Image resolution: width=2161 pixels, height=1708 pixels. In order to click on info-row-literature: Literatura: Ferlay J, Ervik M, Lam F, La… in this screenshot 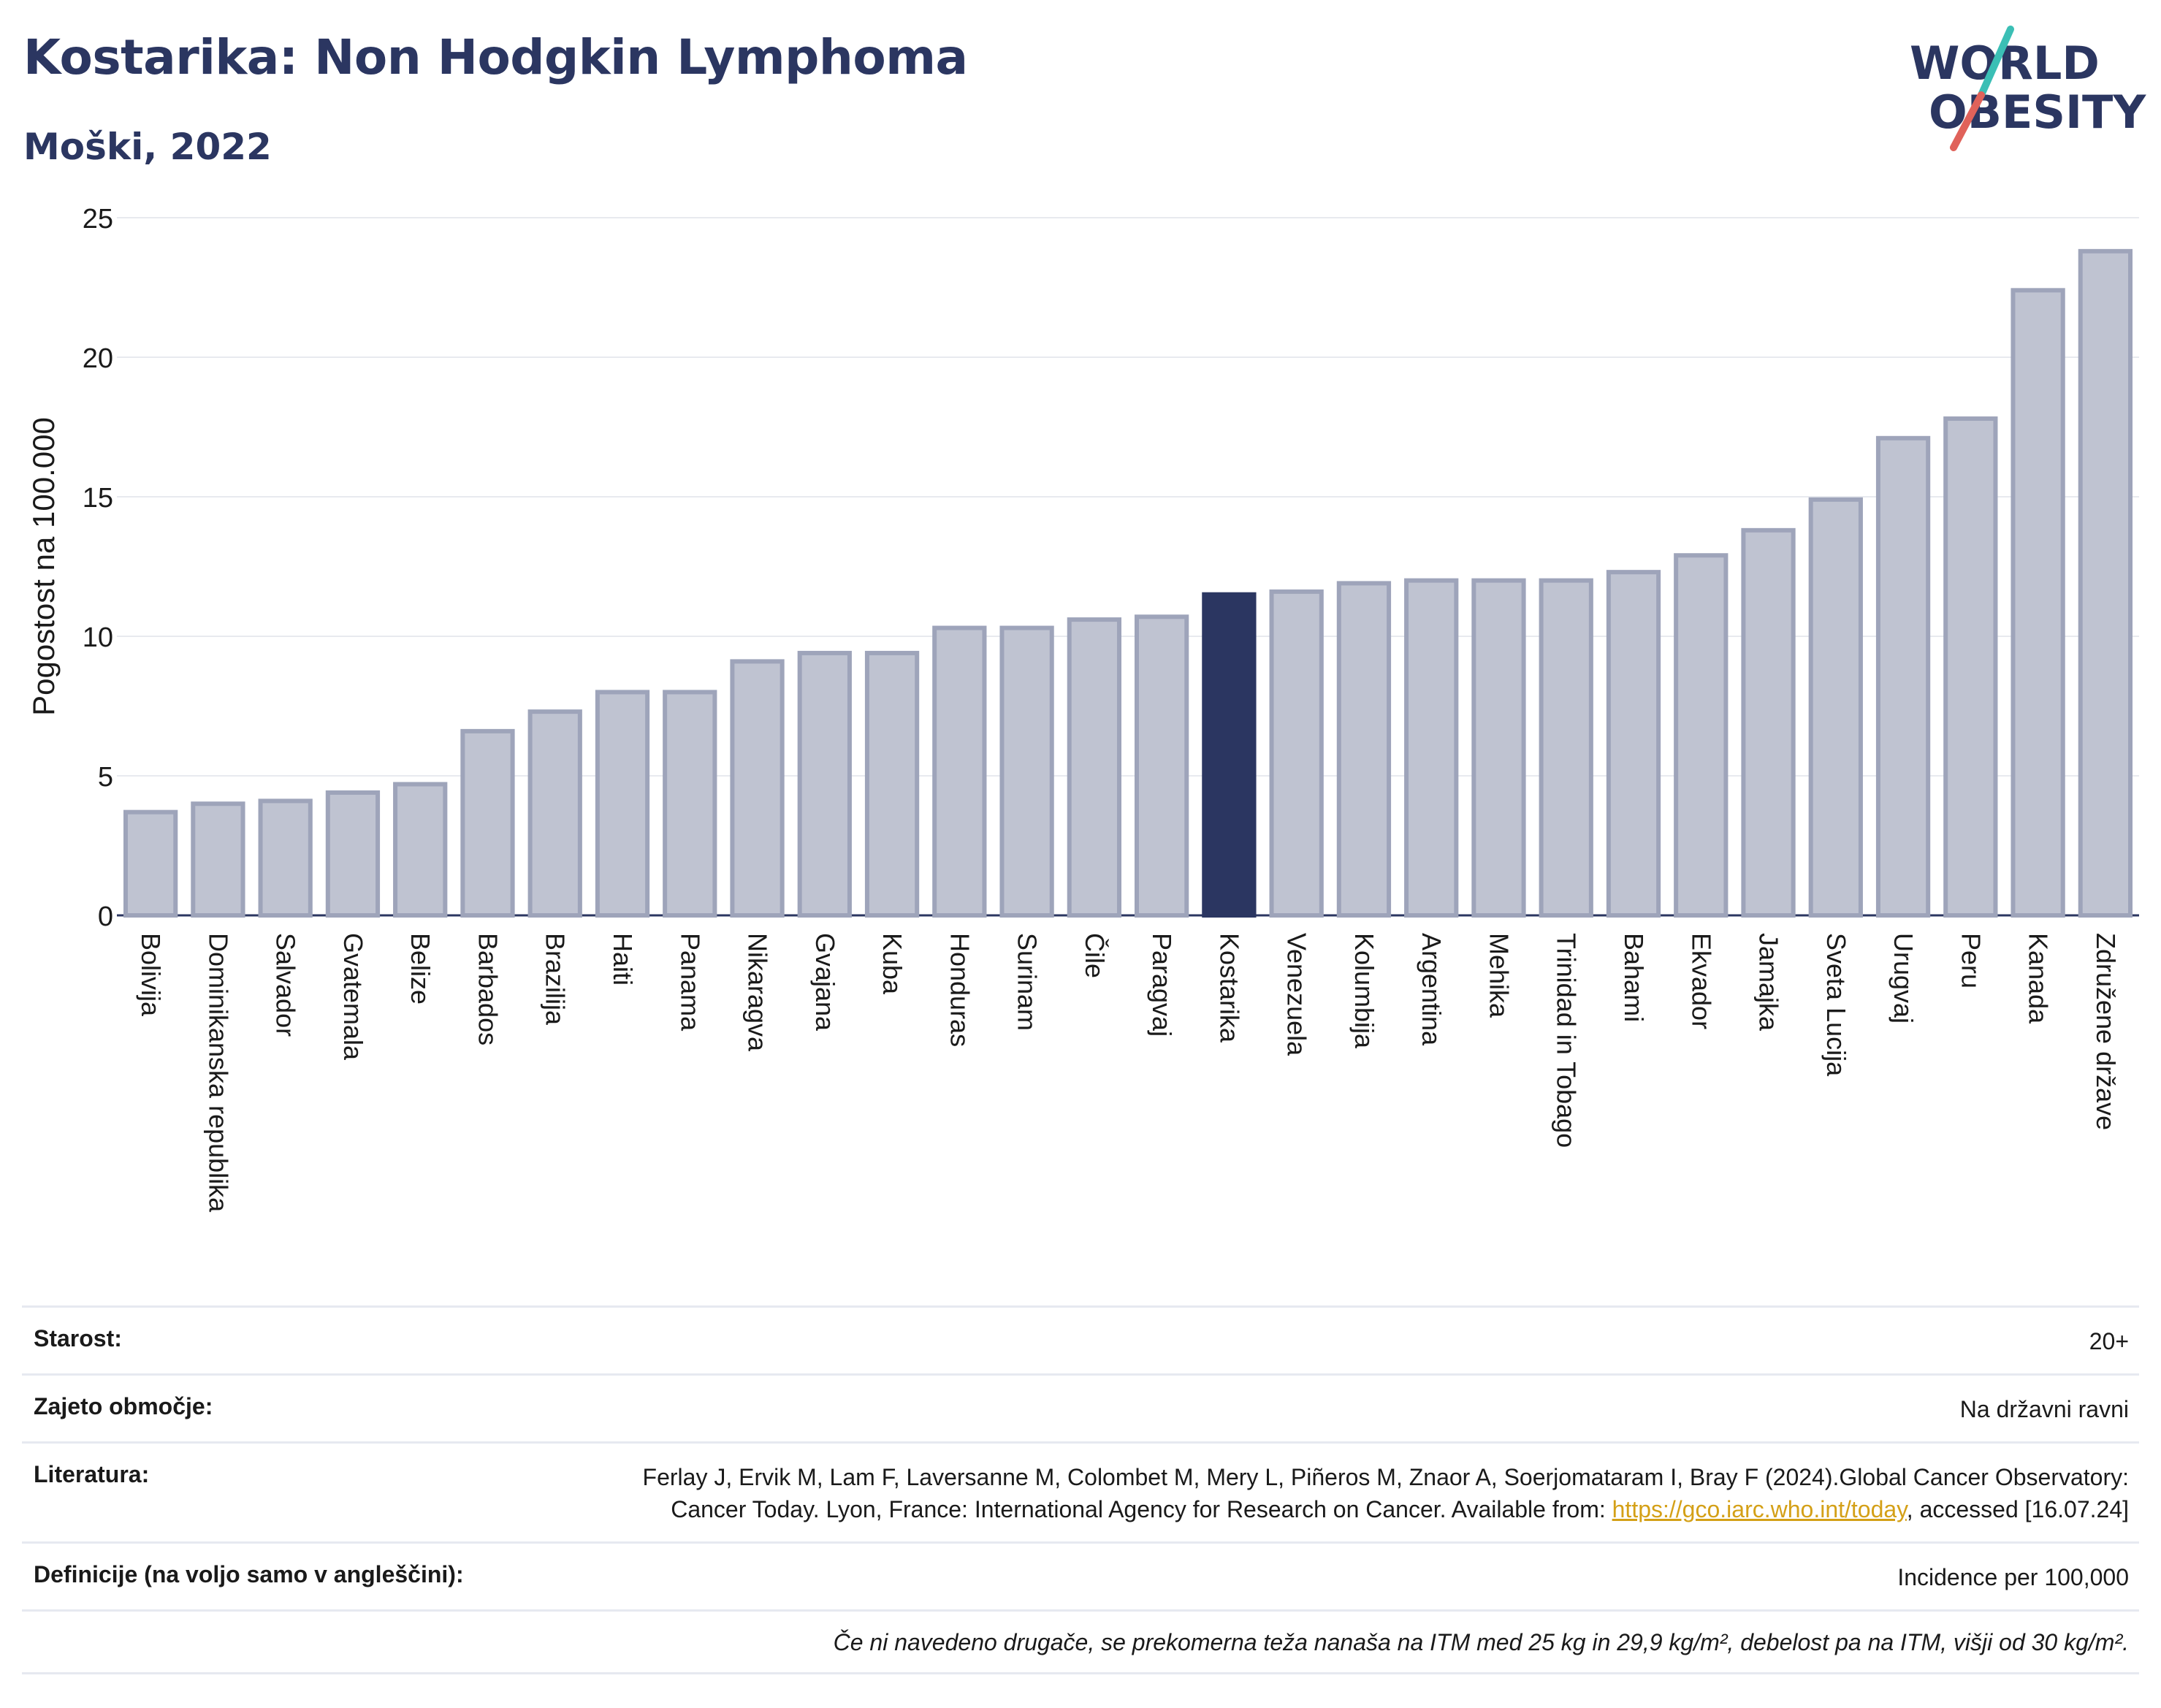, I will do `click(1080, 1491)`.